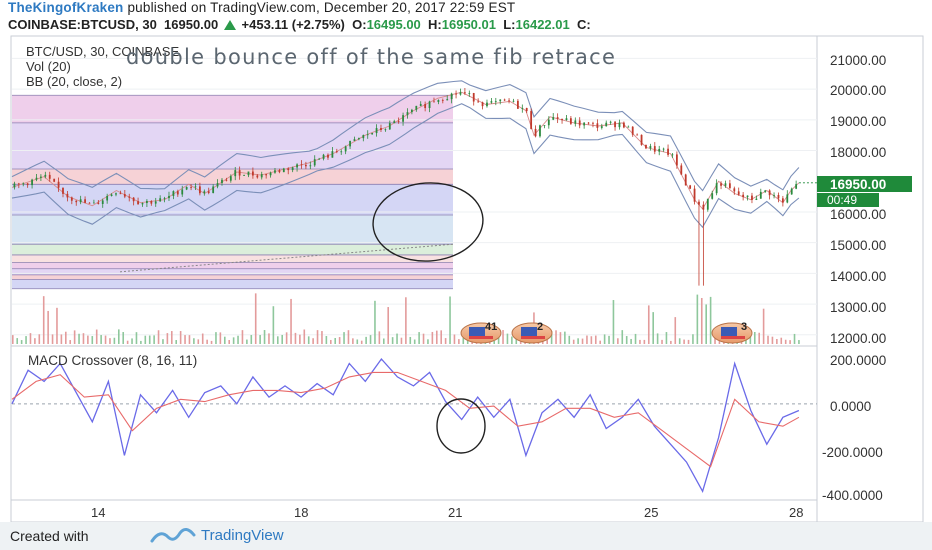 The height and width of the screenshot is (550, 932). I want to click on created-with-text: Created with, so click(49, 536).